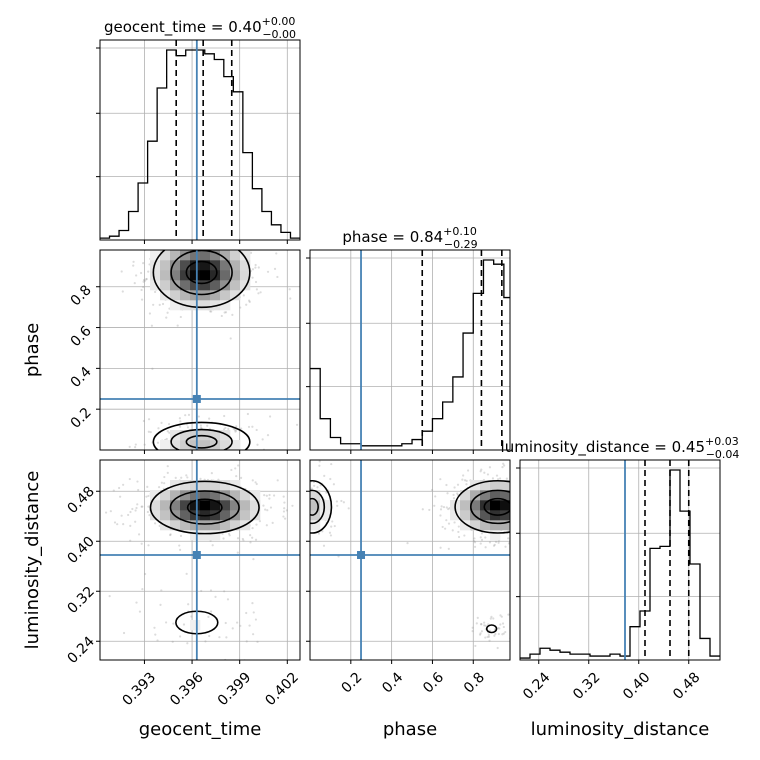 This screenshot has height=760, width=760. Describe the element at coordinates (433, 682) in the screenshot. I see `x-tick-label: 0.6` at that location.